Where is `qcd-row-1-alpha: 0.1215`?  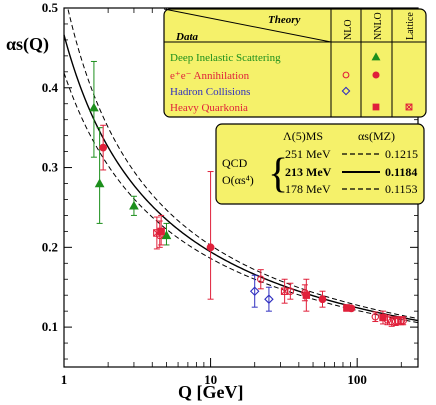 qcd-row-1-alpha: 0.1215 is located at coordinates (401, 154).